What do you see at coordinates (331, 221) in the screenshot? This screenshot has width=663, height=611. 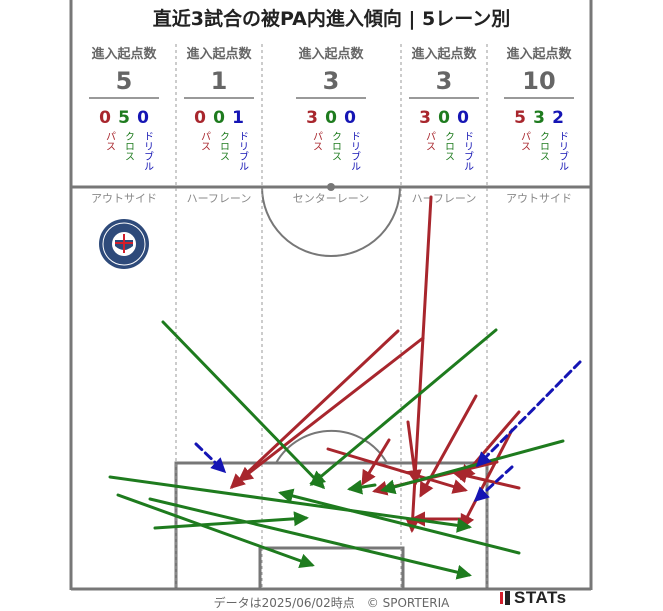 I see `center-circle` at bounding box center [331, 221].